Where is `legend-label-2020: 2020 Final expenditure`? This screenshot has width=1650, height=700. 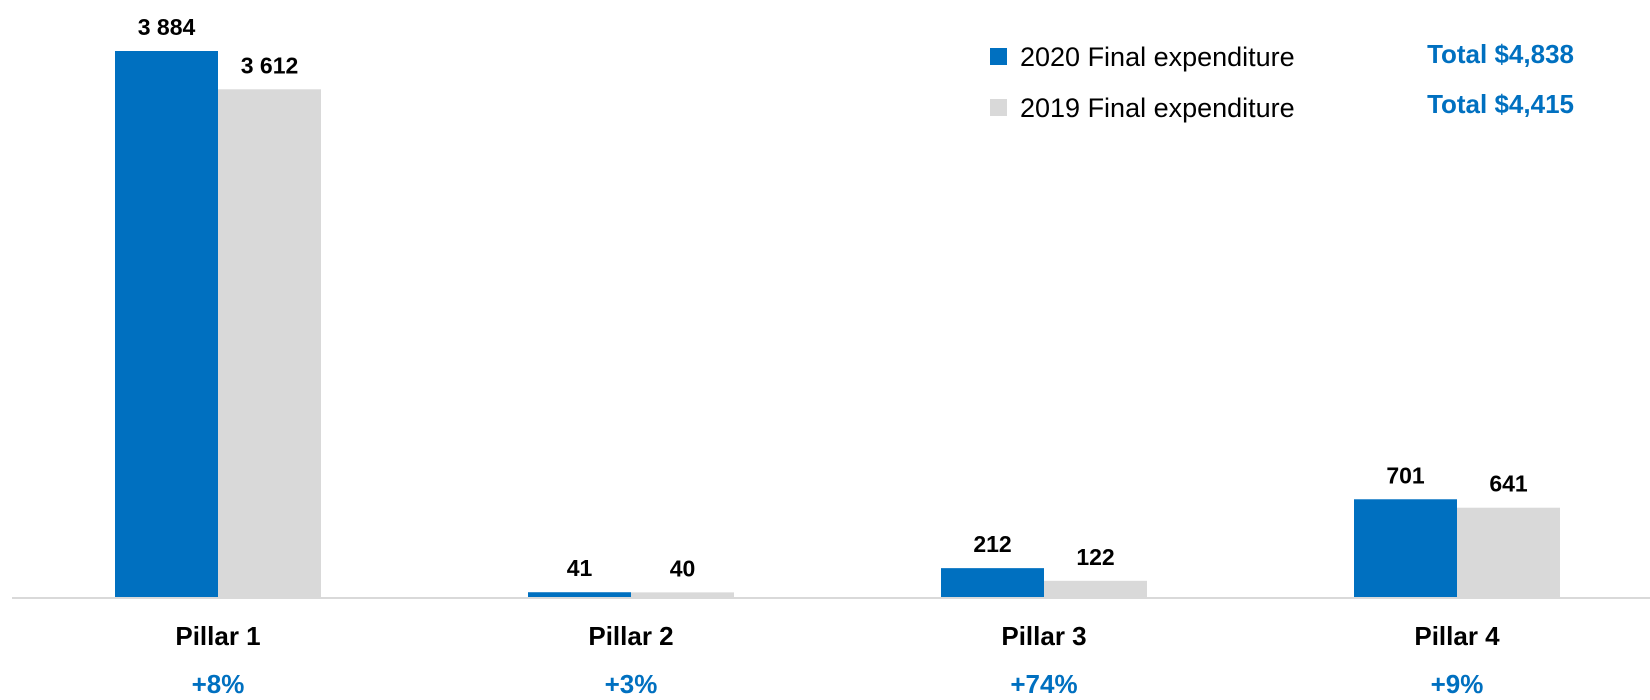 legend-label-2020: 2020 Final expenditure is located at coordinates (1157, 57).